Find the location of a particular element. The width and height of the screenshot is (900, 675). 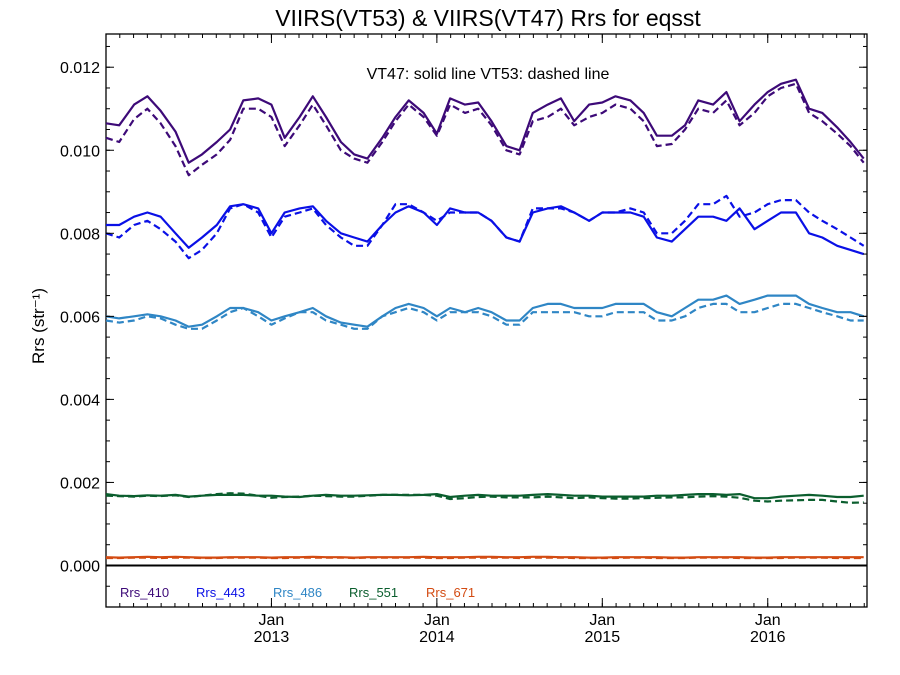

y-tick-label: 0.002 is located at coordinates (80, 483).